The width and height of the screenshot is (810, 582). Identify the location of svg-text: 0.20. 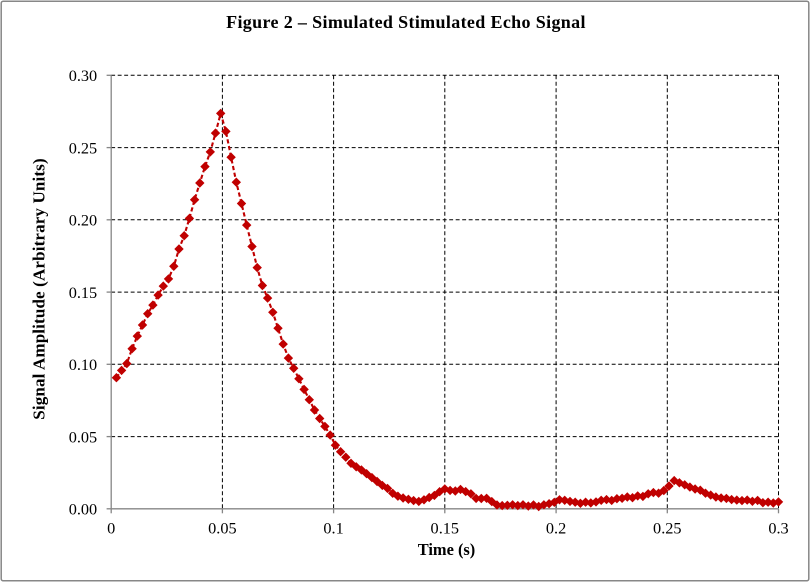
(83, 220).